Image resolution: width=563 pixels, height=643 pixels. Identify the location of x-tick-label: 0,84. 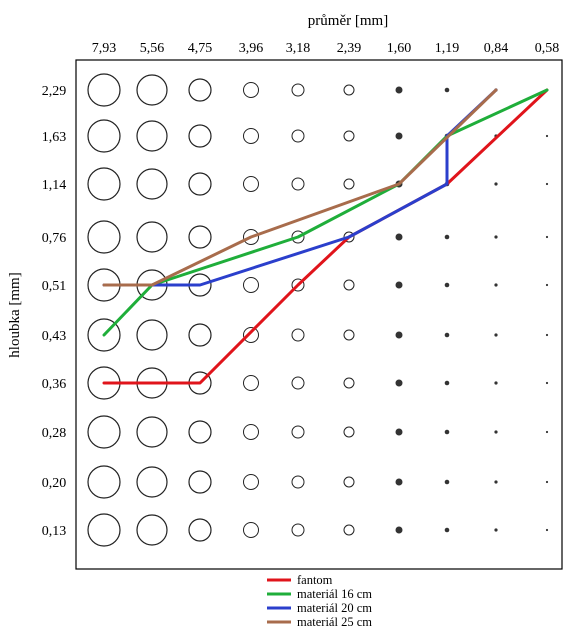
(496, 48).